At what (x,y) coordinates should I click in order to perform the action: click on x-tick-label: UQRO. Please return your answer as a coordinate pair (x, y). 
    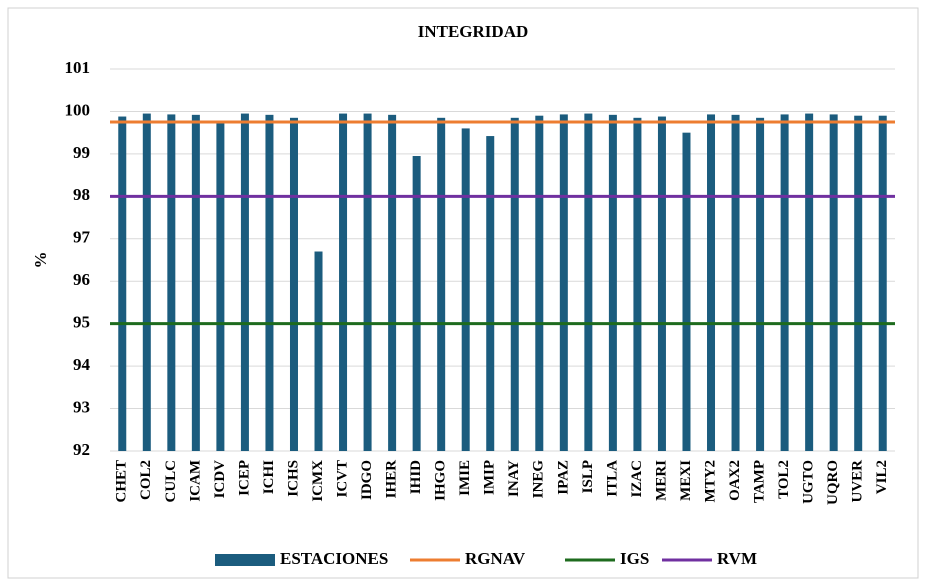
    Looking at the image, I should click on (833, 482).